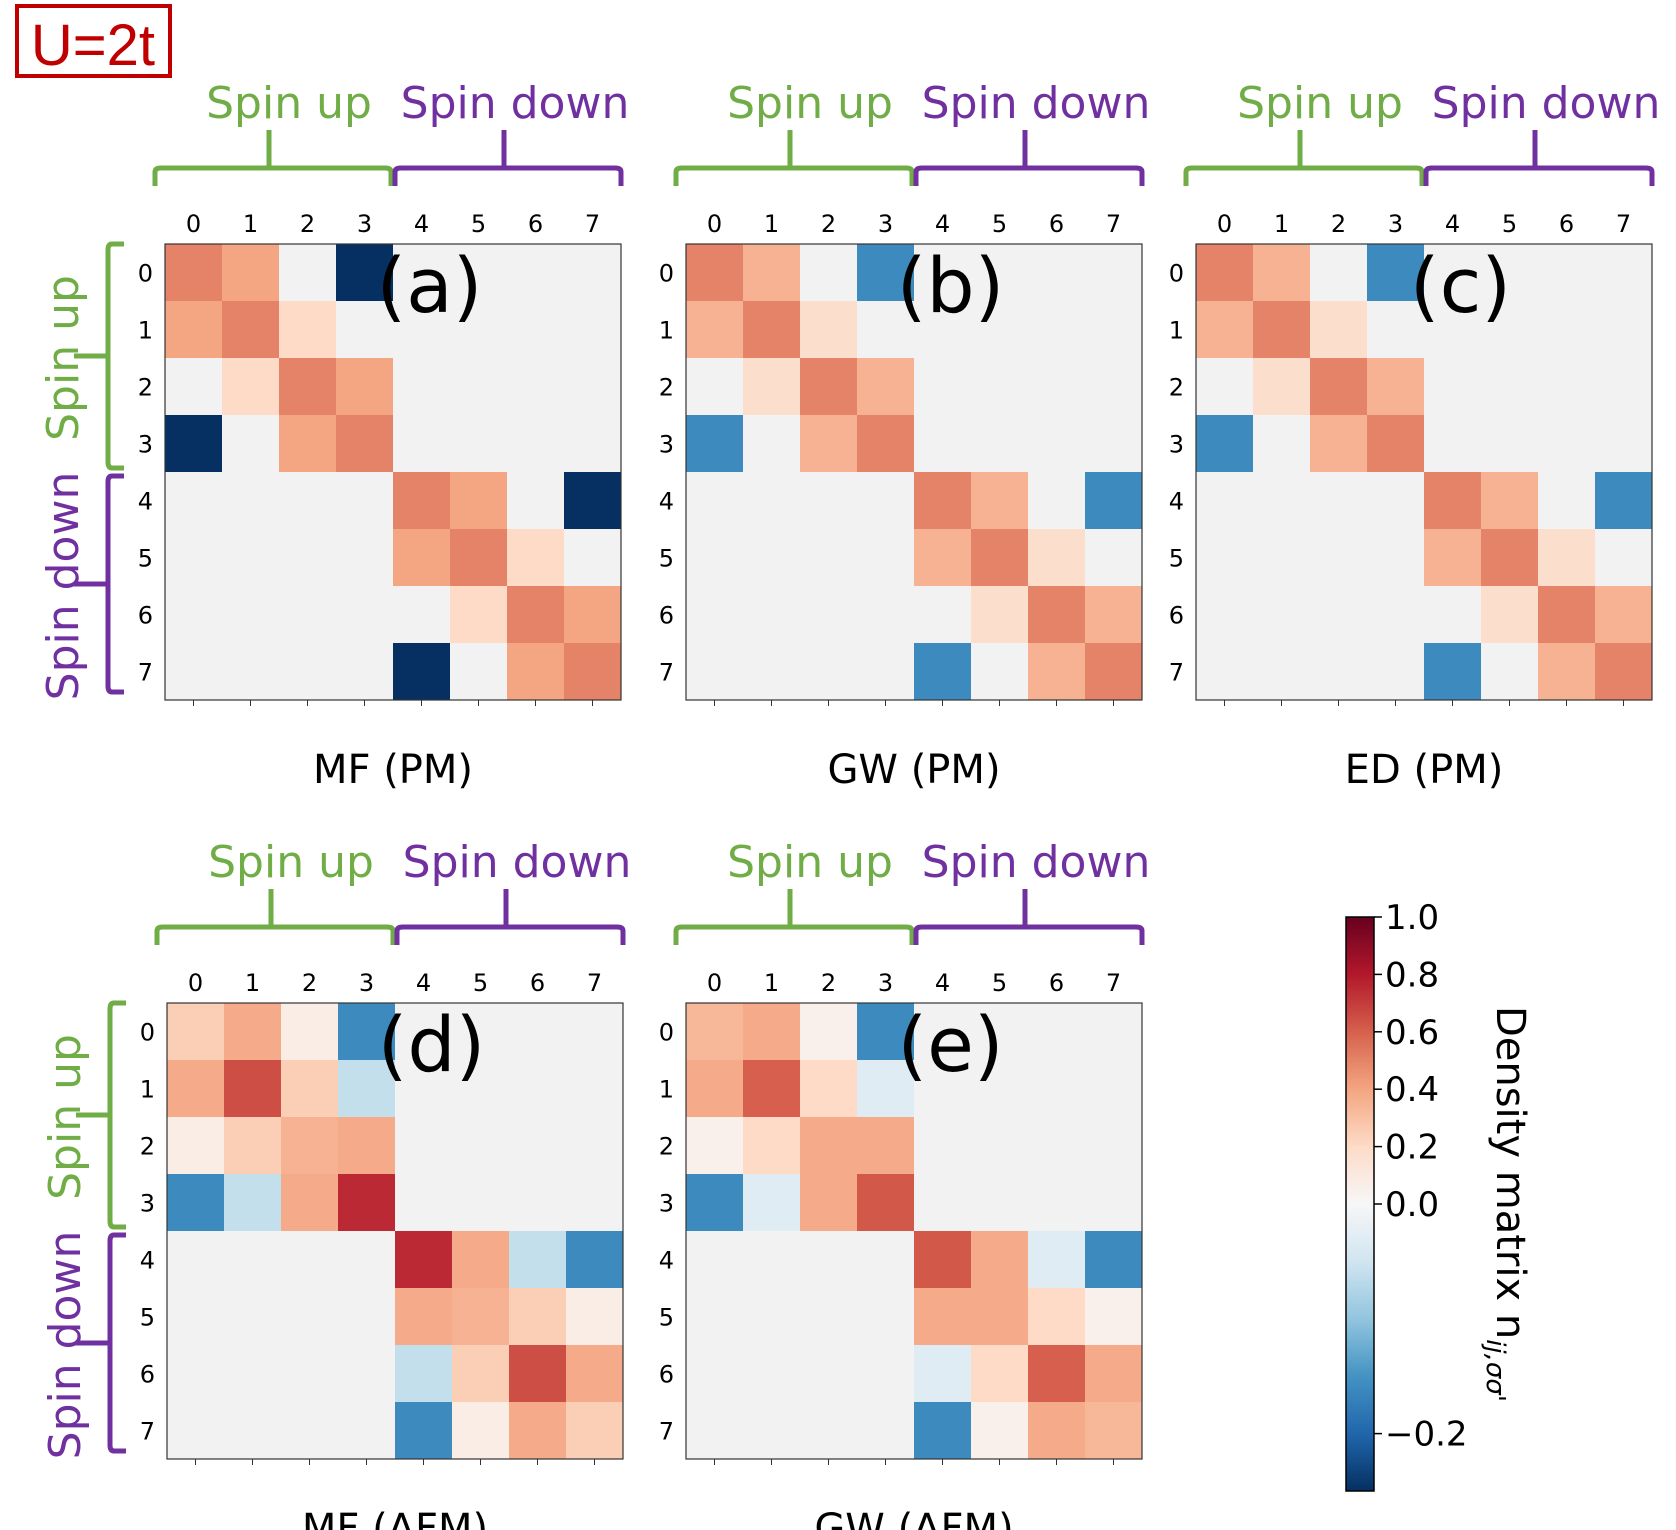 The image size is (1676, 1530). What do you see at coordinates (65, 1345) in the screenshot?
I see `spin-down-label-left: Spin down` at bounding box center [65, 1345].